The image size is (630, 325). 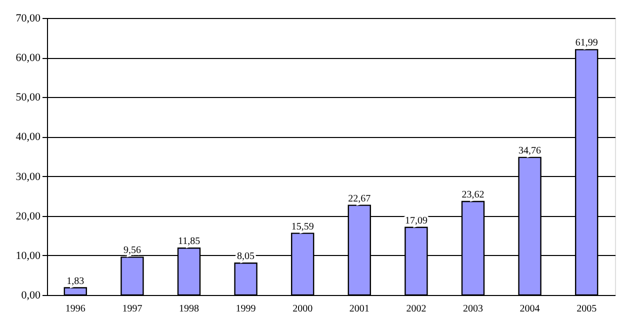 I want to click on y-tick-label: 0,00, so click(x=31, y=296).